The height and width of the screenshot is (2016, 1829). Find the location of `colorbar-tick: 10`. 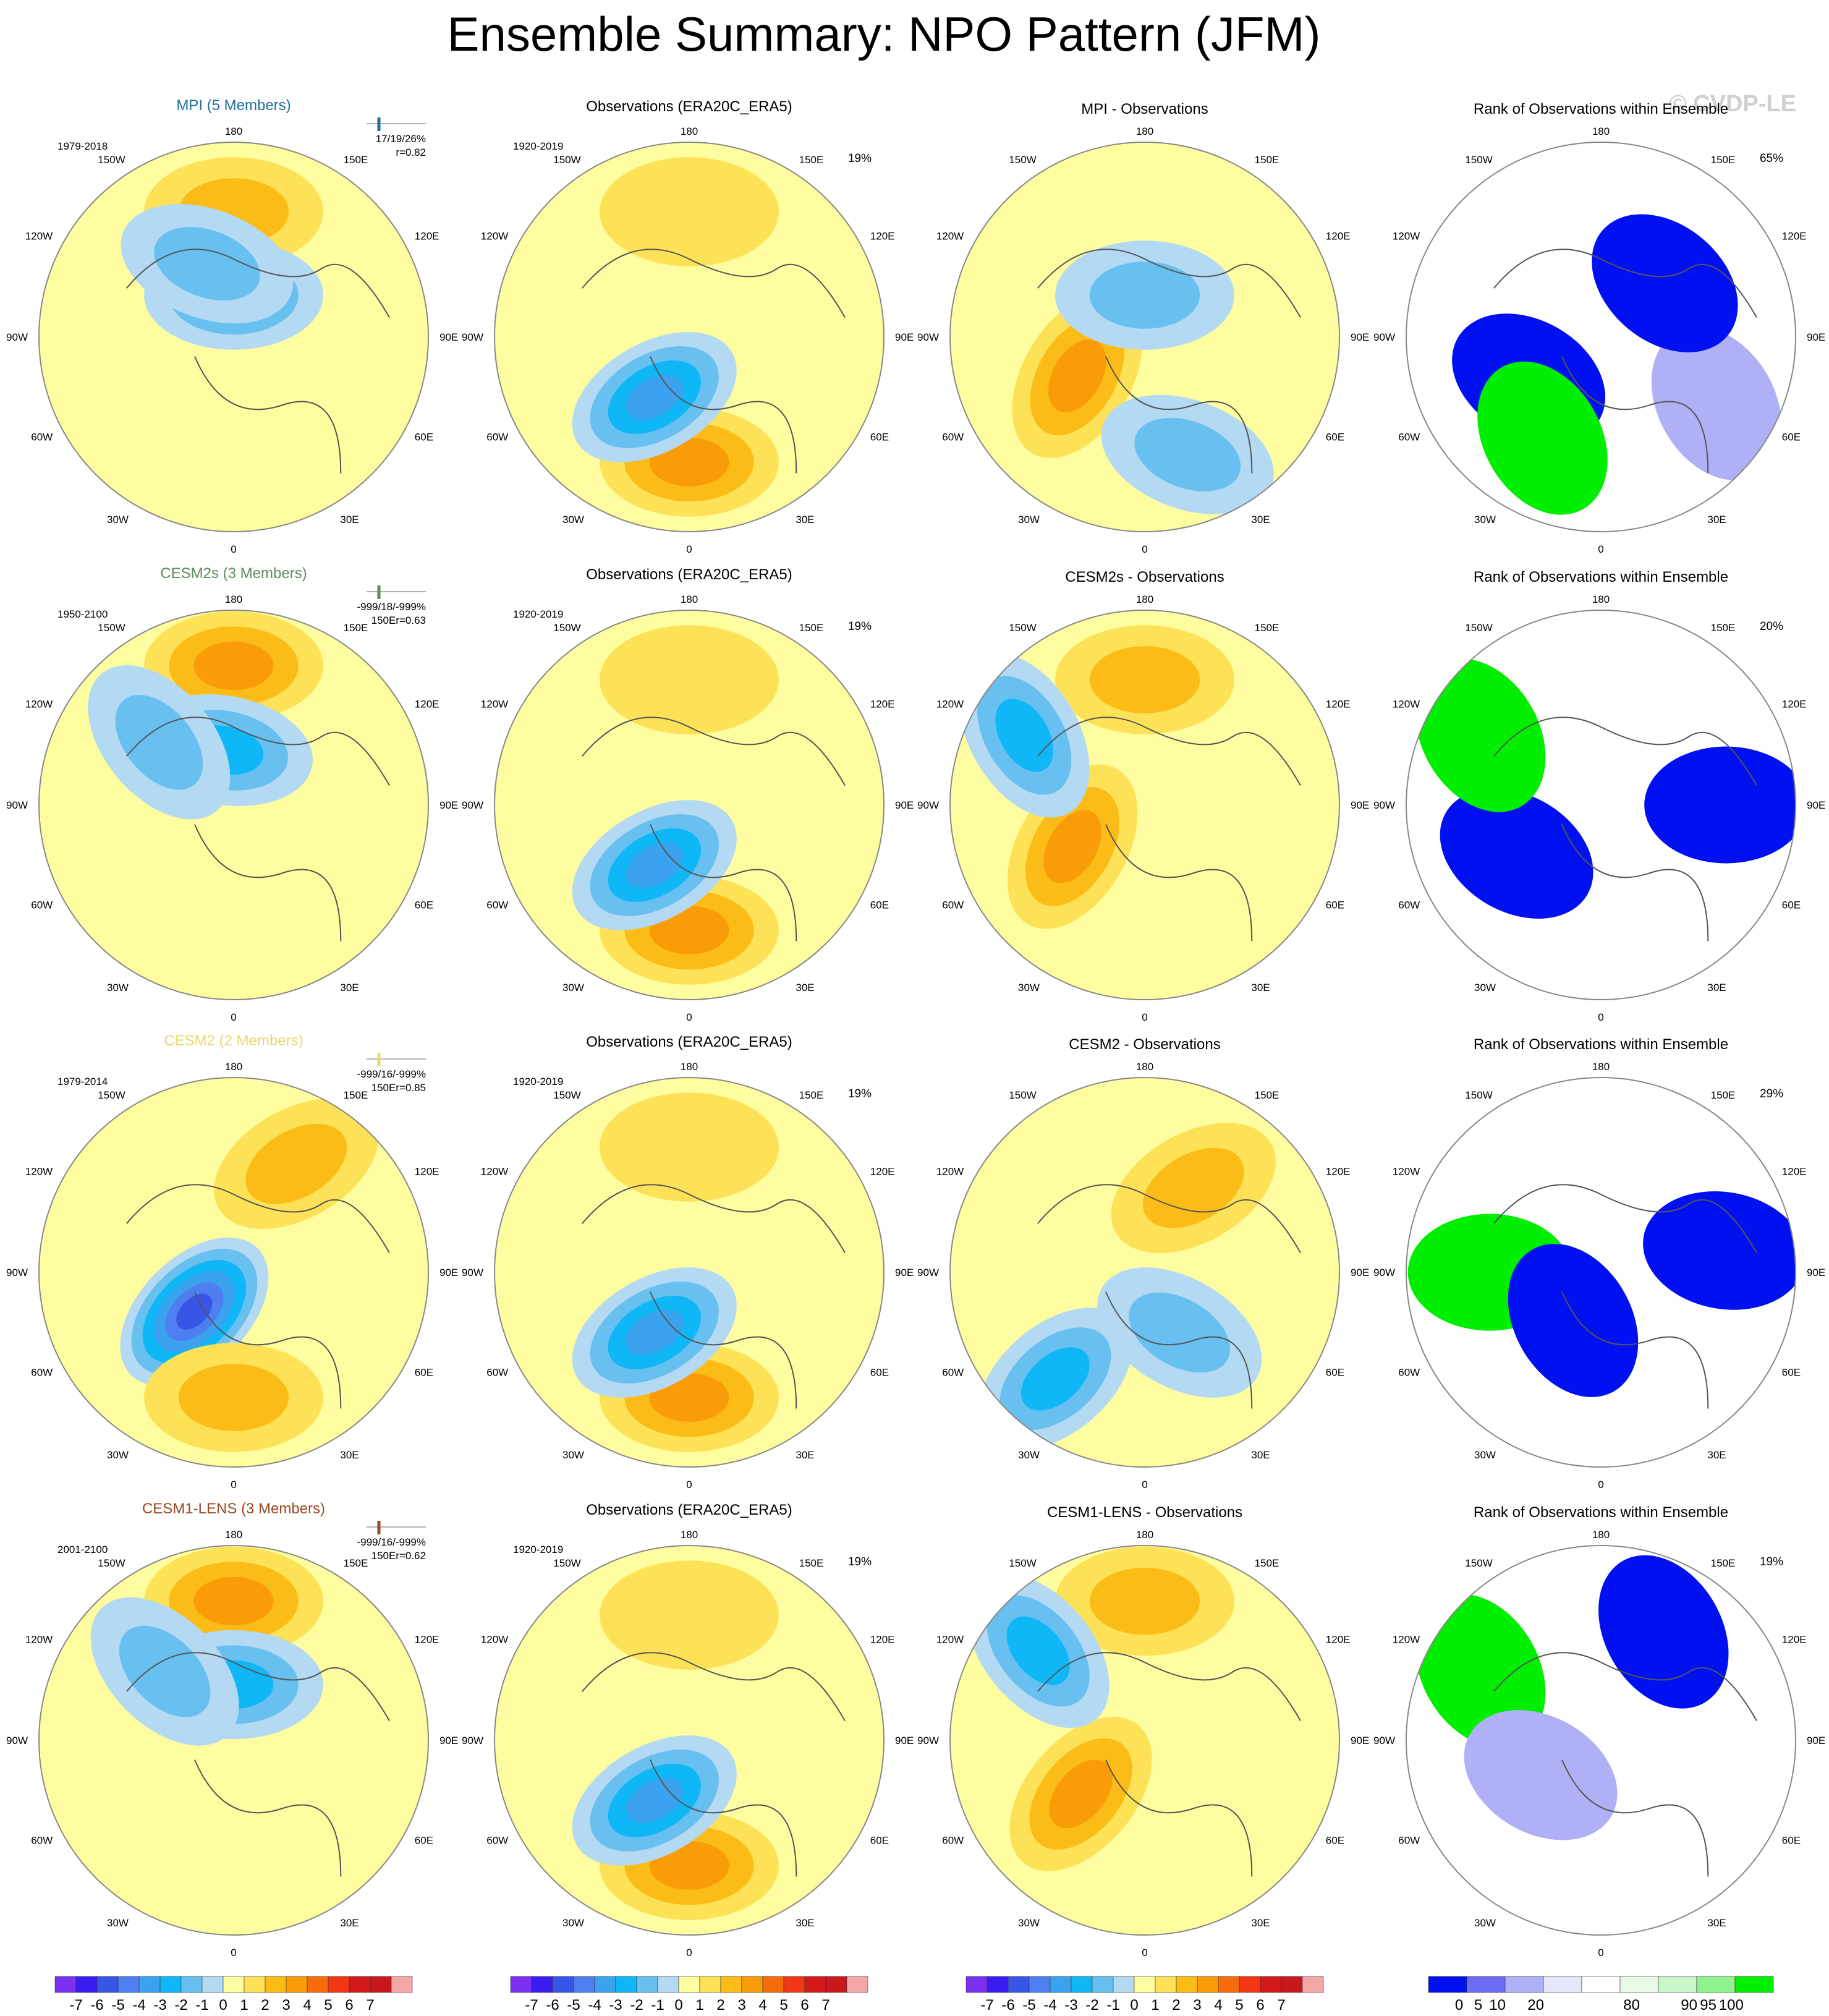

colorbar-tick: 10 is located at coordinates (1497, 2005).